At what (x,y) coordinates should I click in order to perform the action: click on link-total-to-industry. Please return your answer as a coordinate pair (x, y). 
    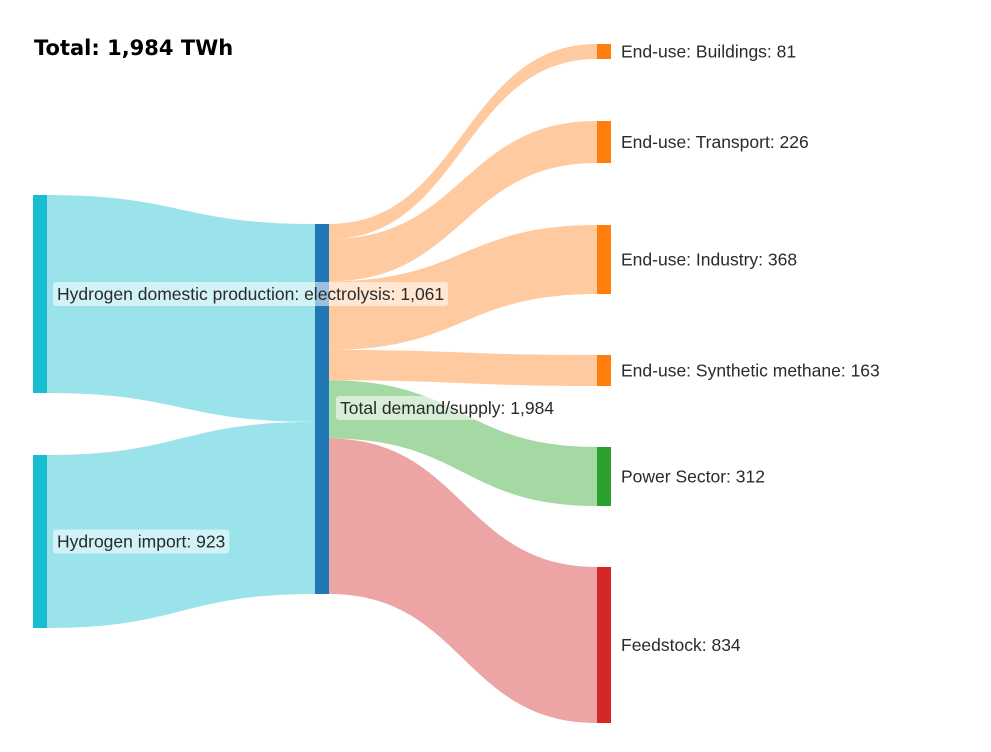
    Looking at the image, I should click on (463, 287).